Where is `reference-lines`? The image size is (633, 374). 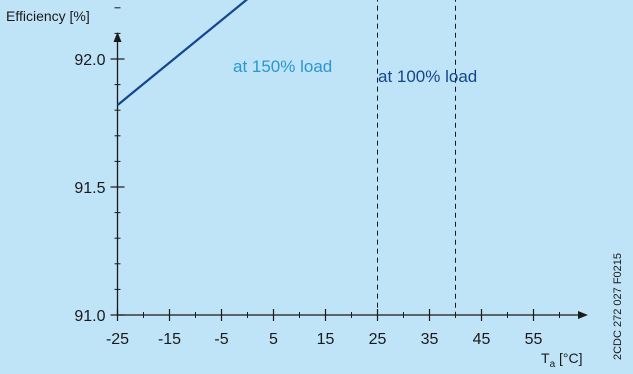 reference-lines is located at coordinates (416, 157).